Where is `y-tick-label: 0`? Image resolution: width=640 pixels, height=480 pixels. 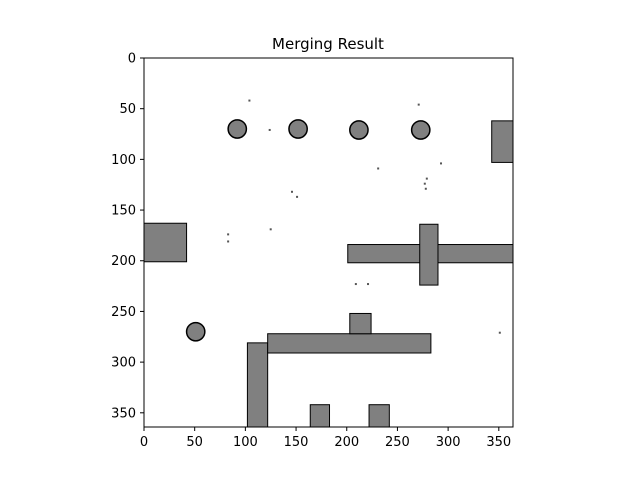 y-tick-label: 0 is located at coordinates (132, 59).